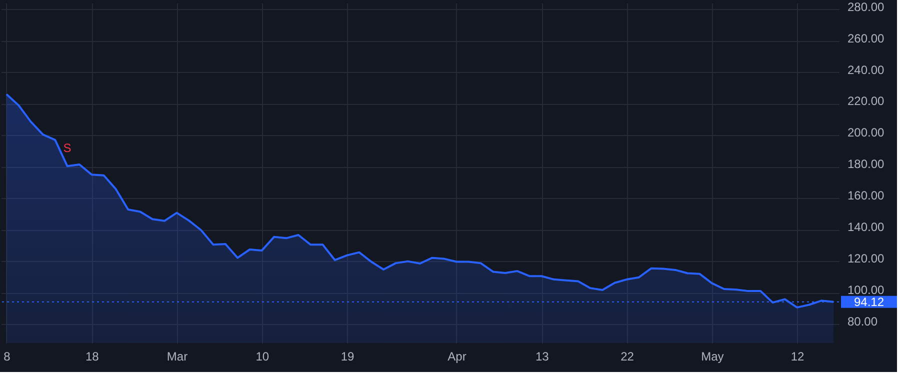  Describe the element at coordinates (866, 7) in the screenshot. I see `y-tick-label: 280.00` at that location.